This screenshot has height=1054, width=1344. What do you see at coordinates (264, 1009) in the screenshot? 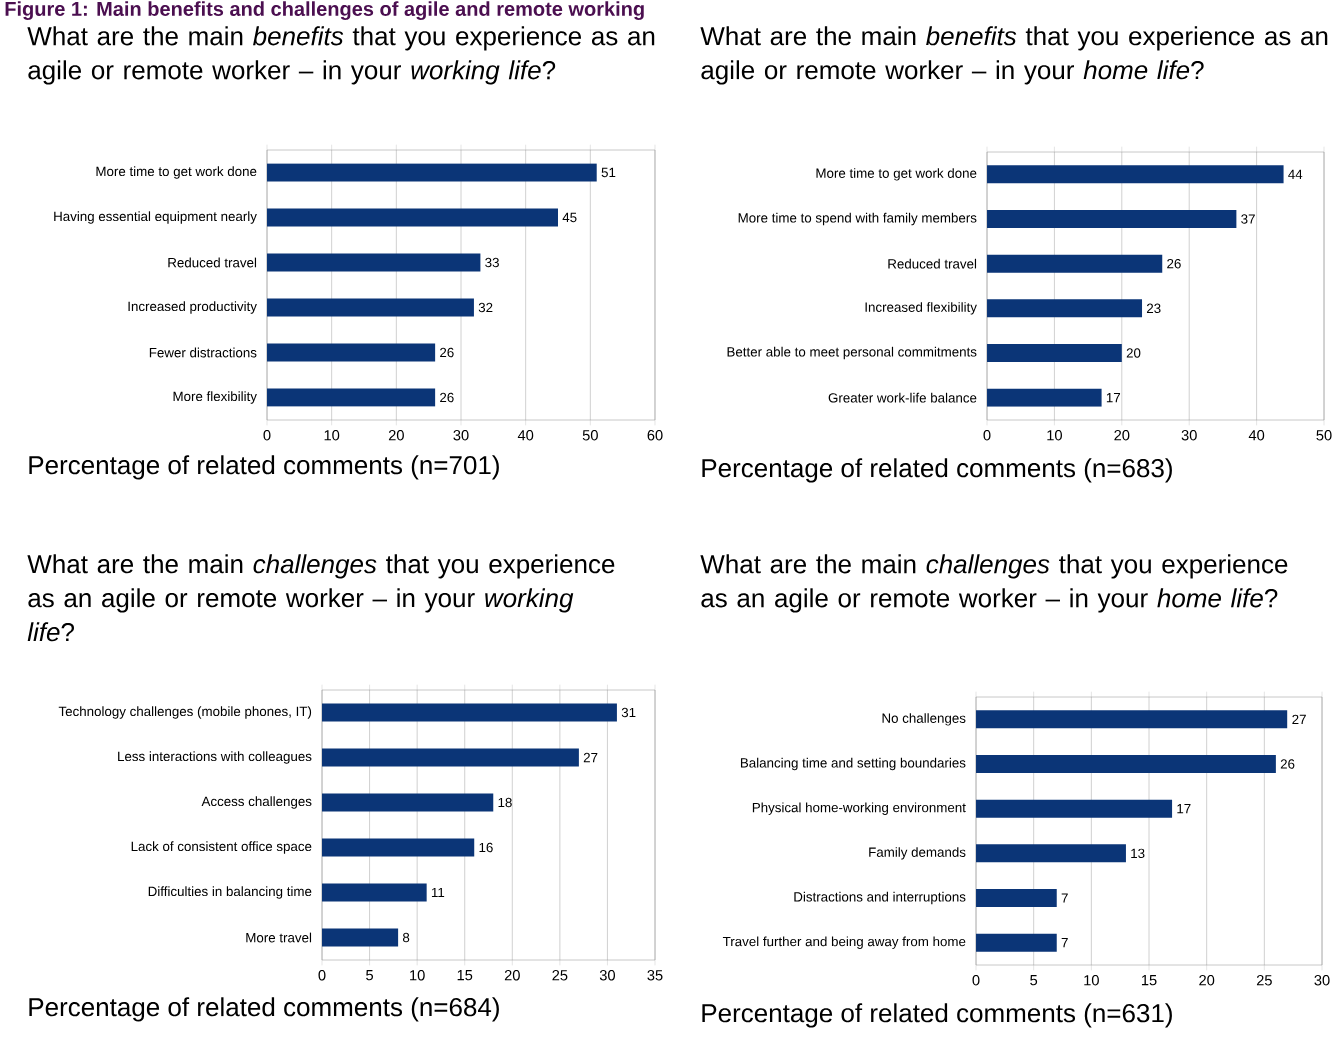
I see `x-axis-title: Percentage of related comments (n=684)` at bounding box center [264, 1009].